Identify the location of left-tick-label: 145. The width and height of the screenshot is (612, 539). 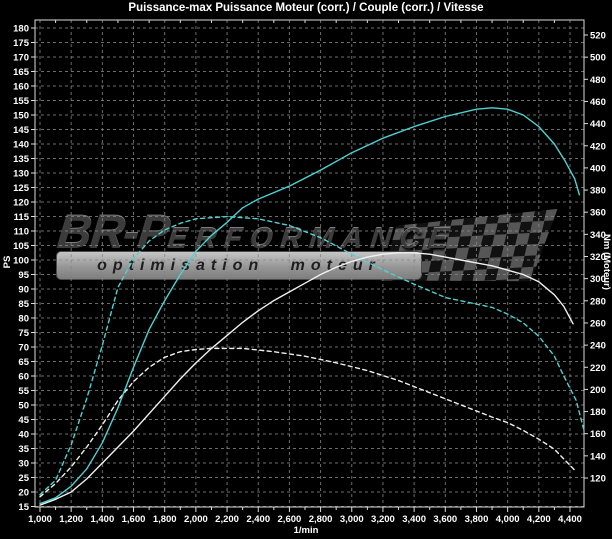
(21, 130).